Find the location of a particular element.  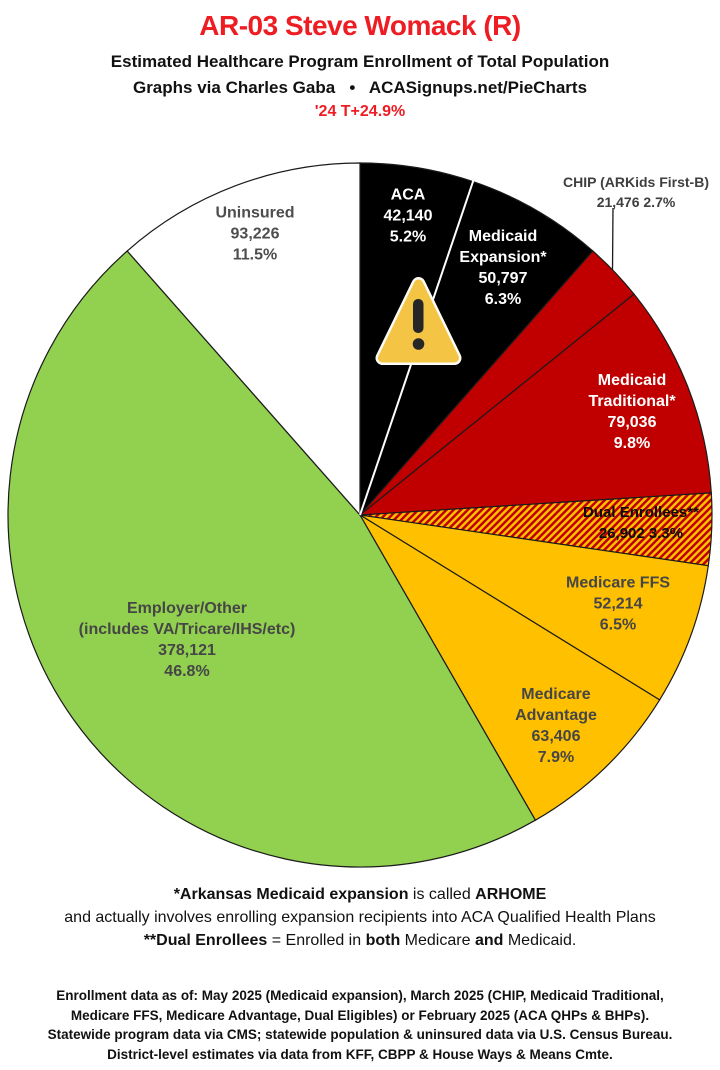

pie-slice-medicaid_traditional is located at coordinates (535, 404).